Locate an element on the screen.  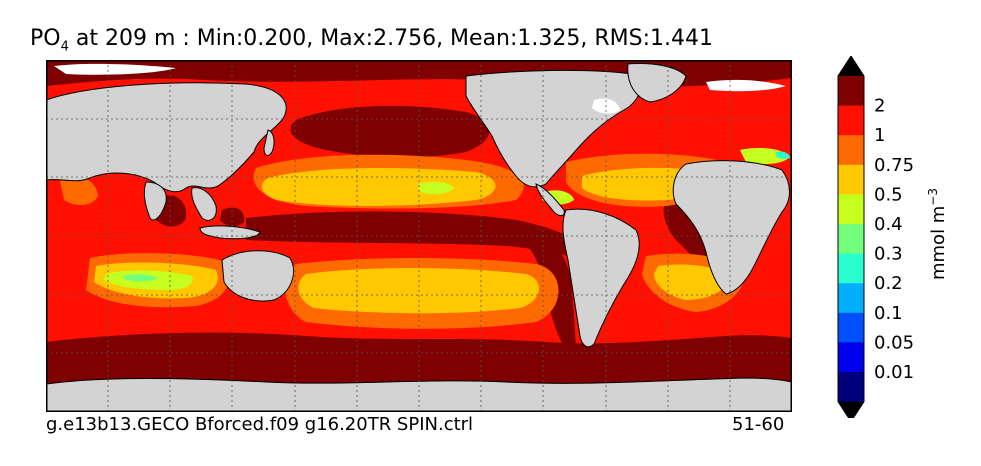
north-pacific-gyre is located at coordinates (378, 187).